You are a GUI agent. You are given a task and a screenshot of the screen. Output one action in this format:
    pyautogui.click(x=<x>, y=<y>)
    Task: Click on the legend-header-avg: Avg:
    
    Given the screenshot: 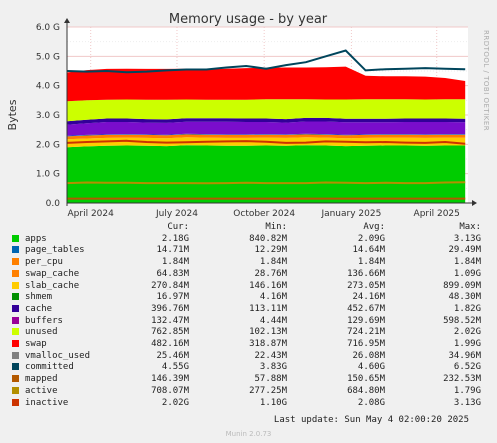 What is the action you would take?
    pyautogui.click(x=374, y=227)
    